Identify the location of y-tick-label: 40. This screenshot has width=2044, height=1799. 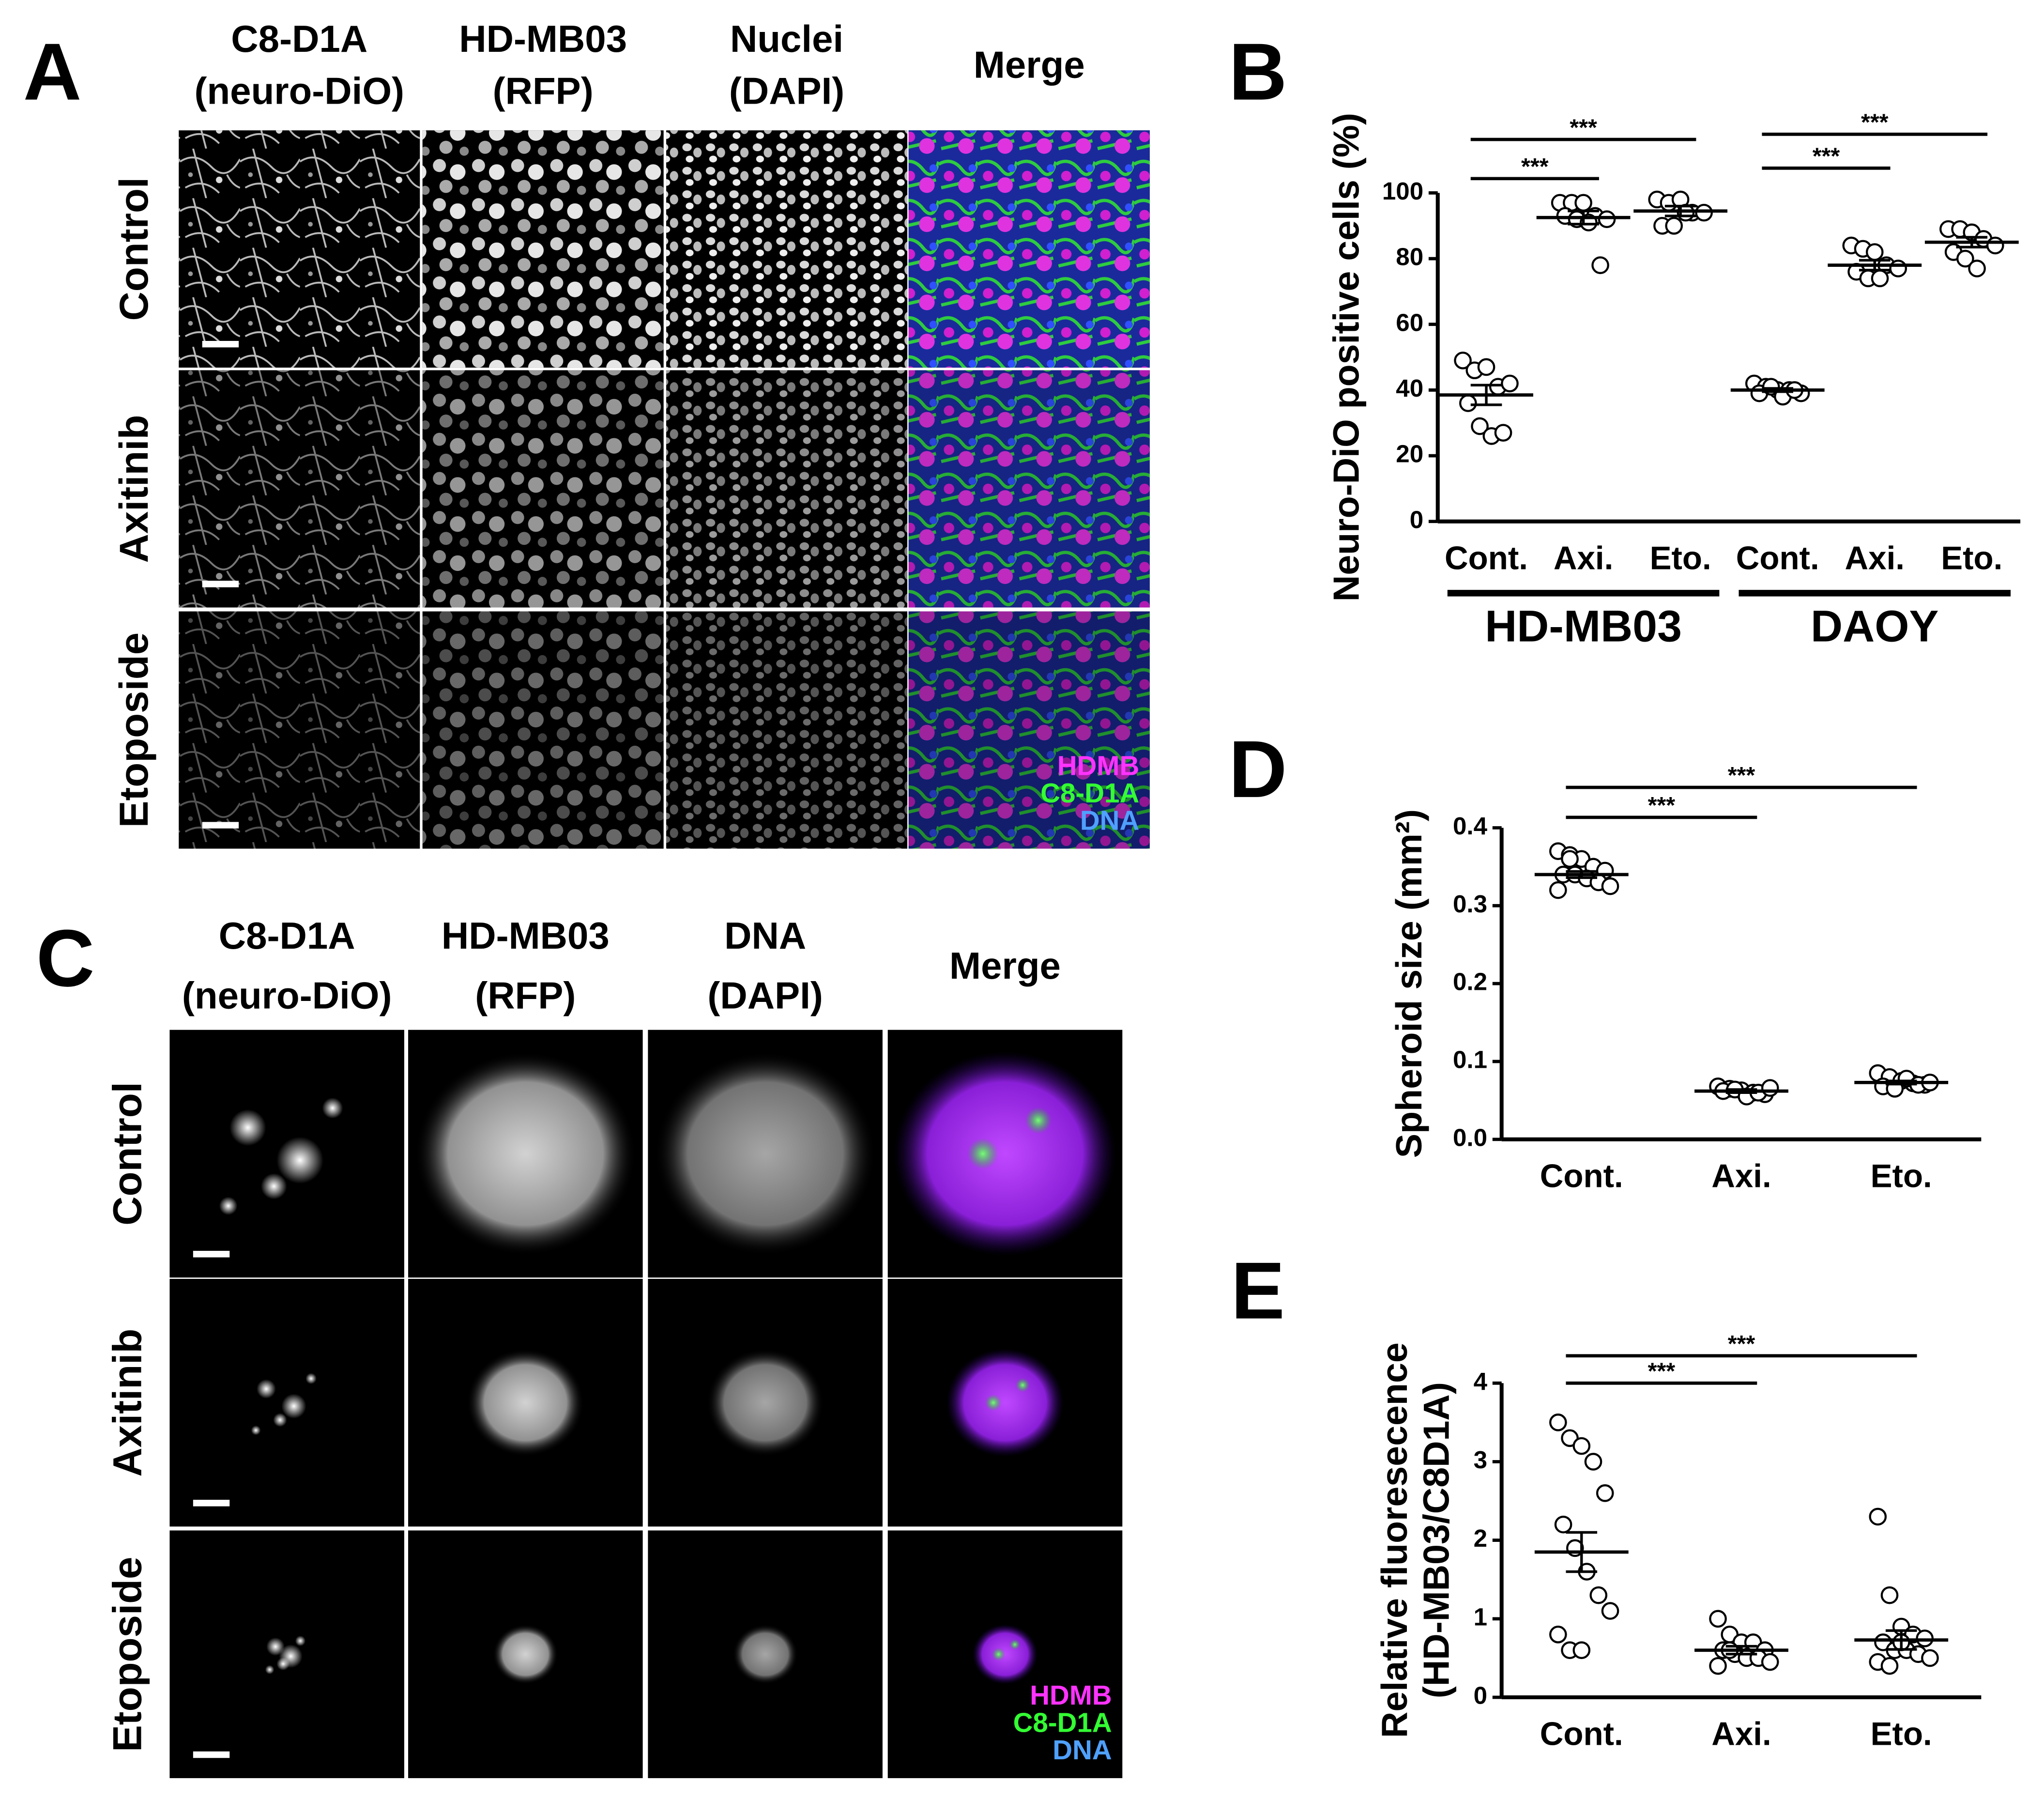
(1409, 388).